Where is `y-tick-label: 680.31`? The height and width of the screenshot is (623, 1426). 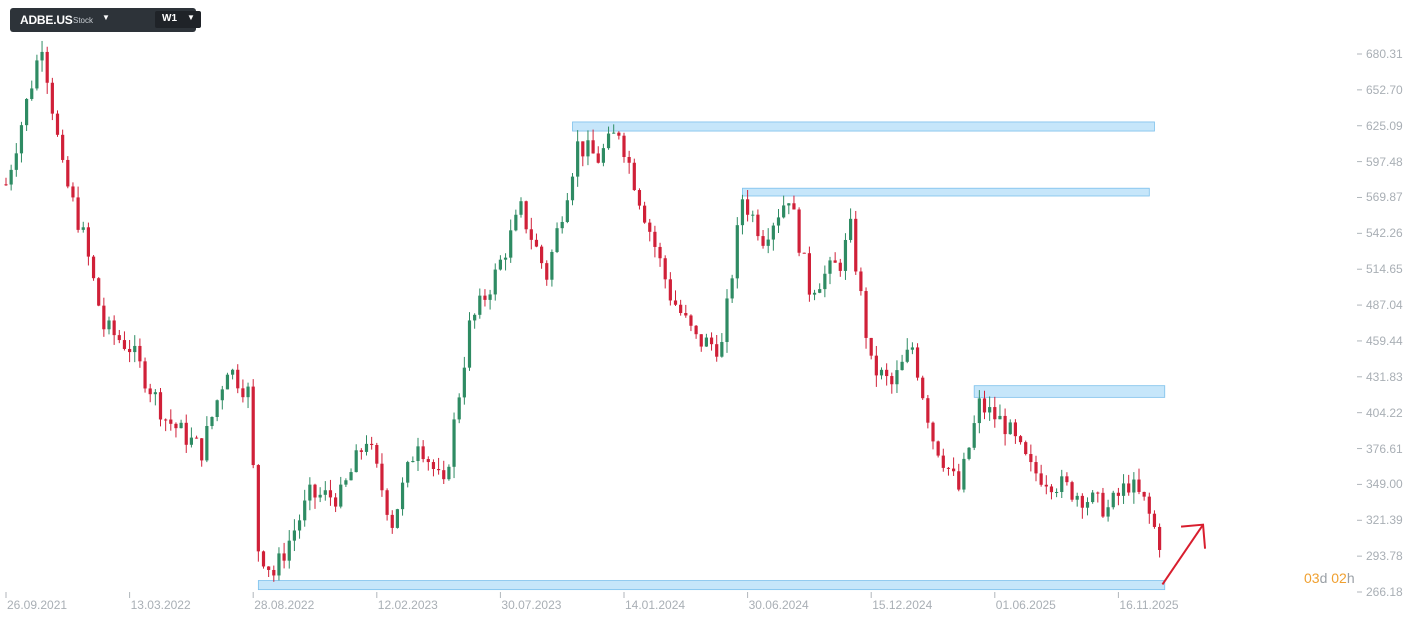 y-tick-label: 680.31 is located at coordinates (1384, 54).